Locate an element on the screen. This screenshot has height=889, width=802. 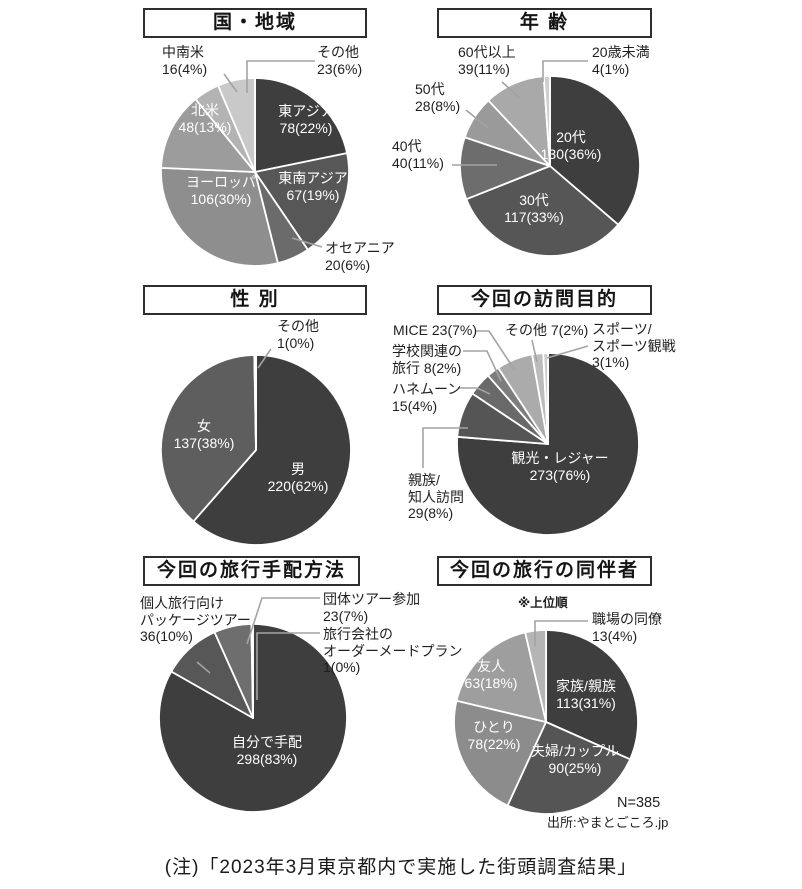
callout-forties: 40代 40(11%) is located at coordinates (418, 154).